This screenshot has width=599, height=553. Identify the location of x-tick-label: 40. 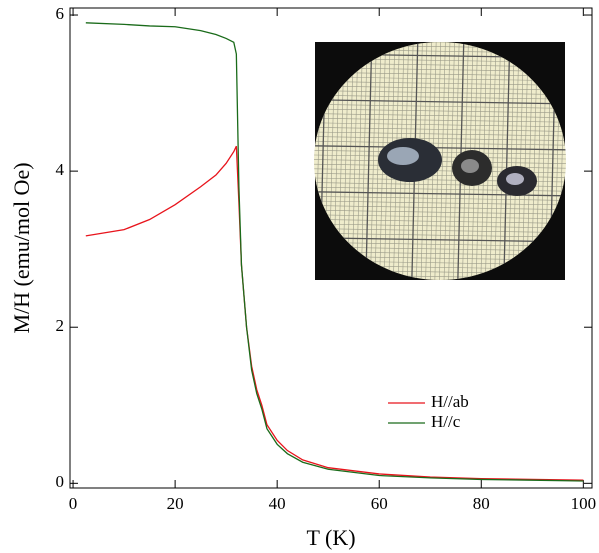
(277, 503).